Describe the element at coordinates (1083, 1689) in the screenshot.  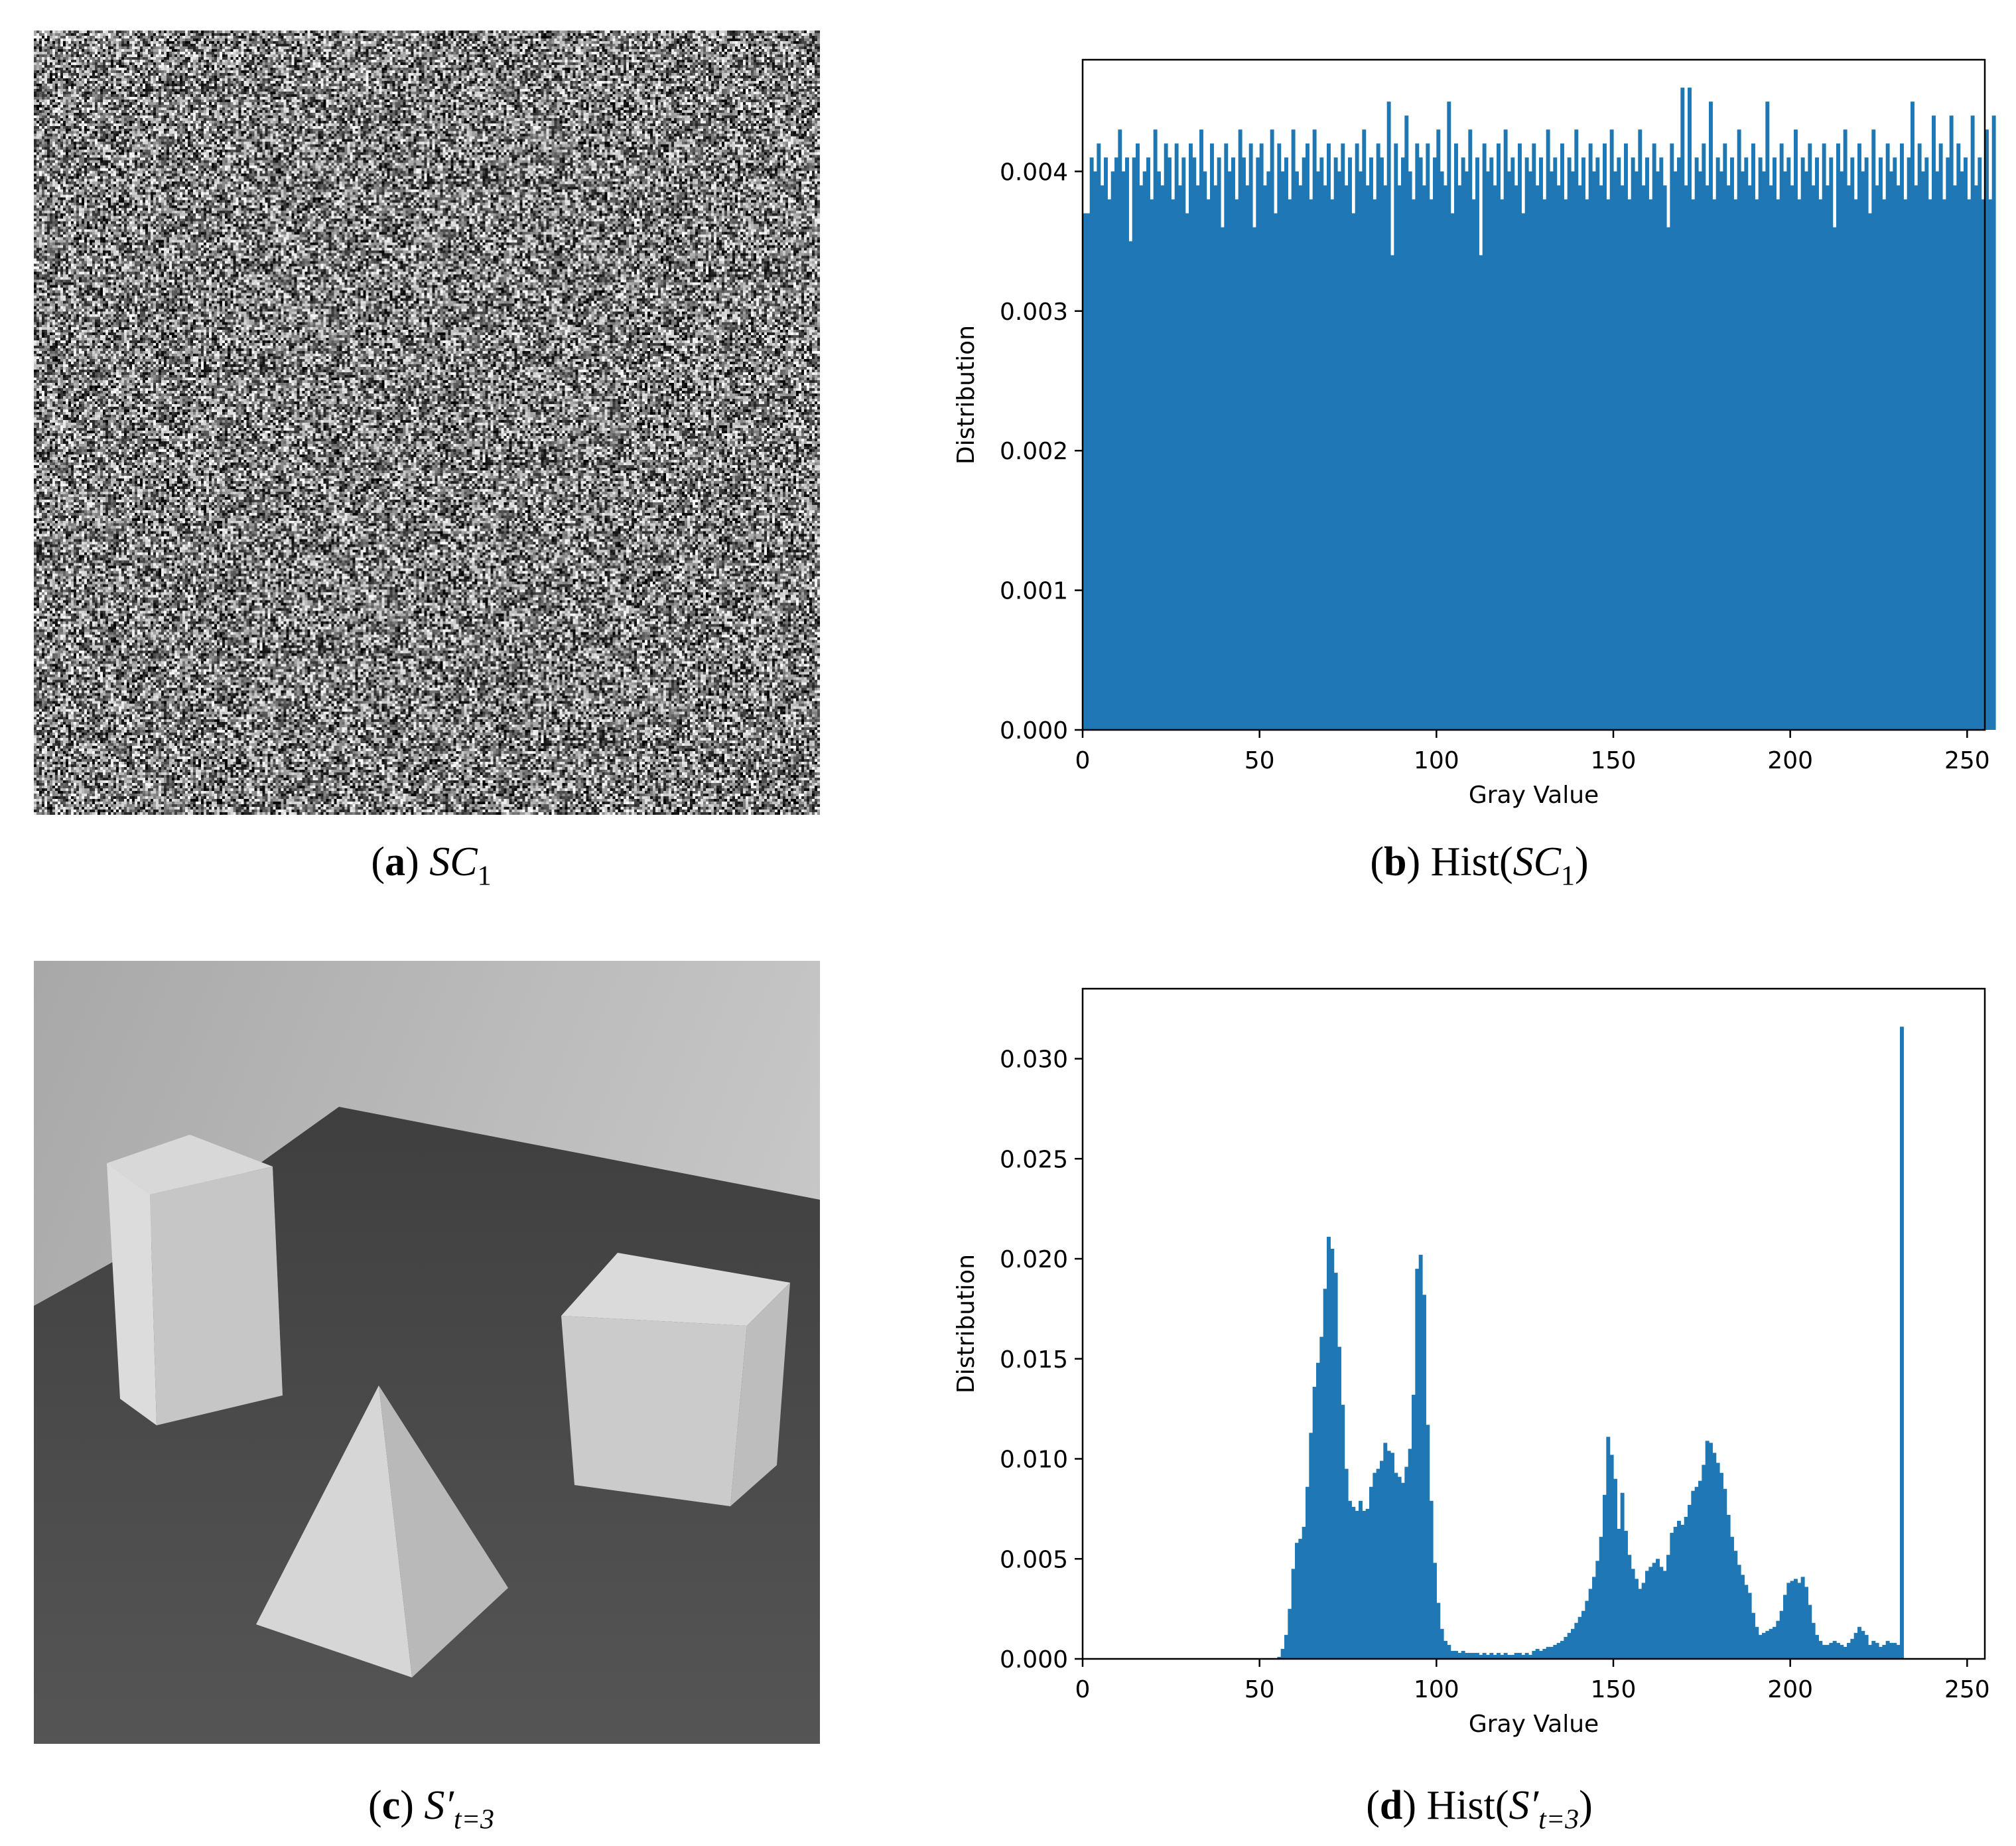
I see `x-tick-label: 0` at that location.